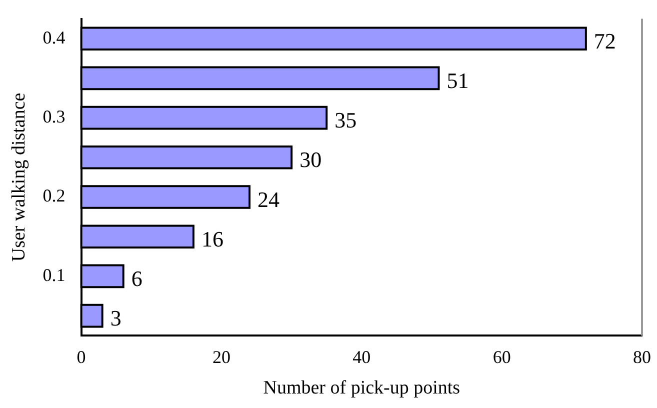 This screenshot has height=408, width=657. I want to click on y-tick-label: 0.1, so click(54, 274).